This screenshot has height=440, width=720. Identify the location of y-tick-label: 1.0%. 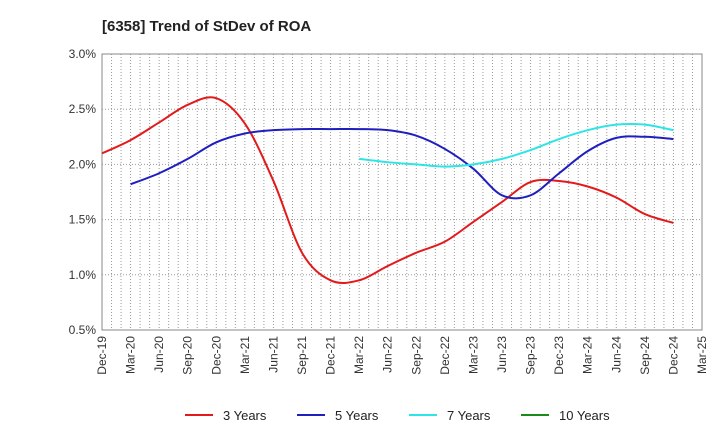
(83, 275).